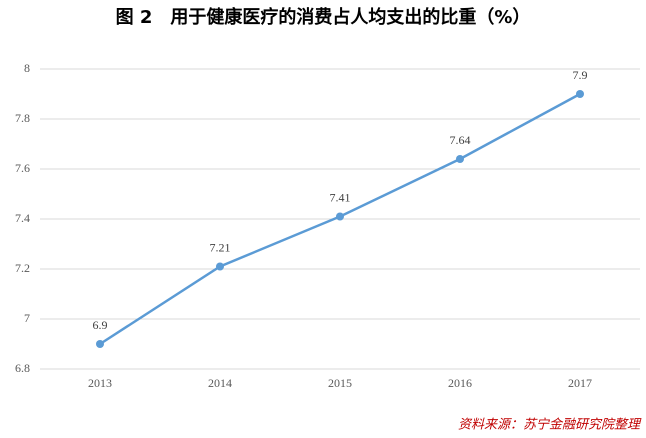 This screenshot has width=646, height=438. What do you see at coordinates (27, 68) in the screenshot?
I see `y-tick-label: 8` at bounding box center [27, 68].